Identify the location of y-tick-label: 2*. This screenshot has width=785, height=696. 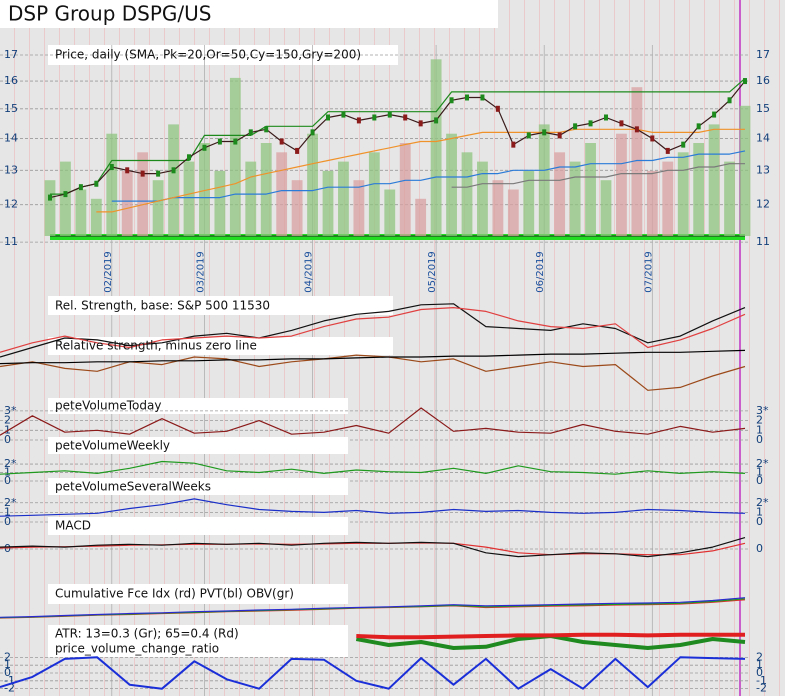
(10, 463).